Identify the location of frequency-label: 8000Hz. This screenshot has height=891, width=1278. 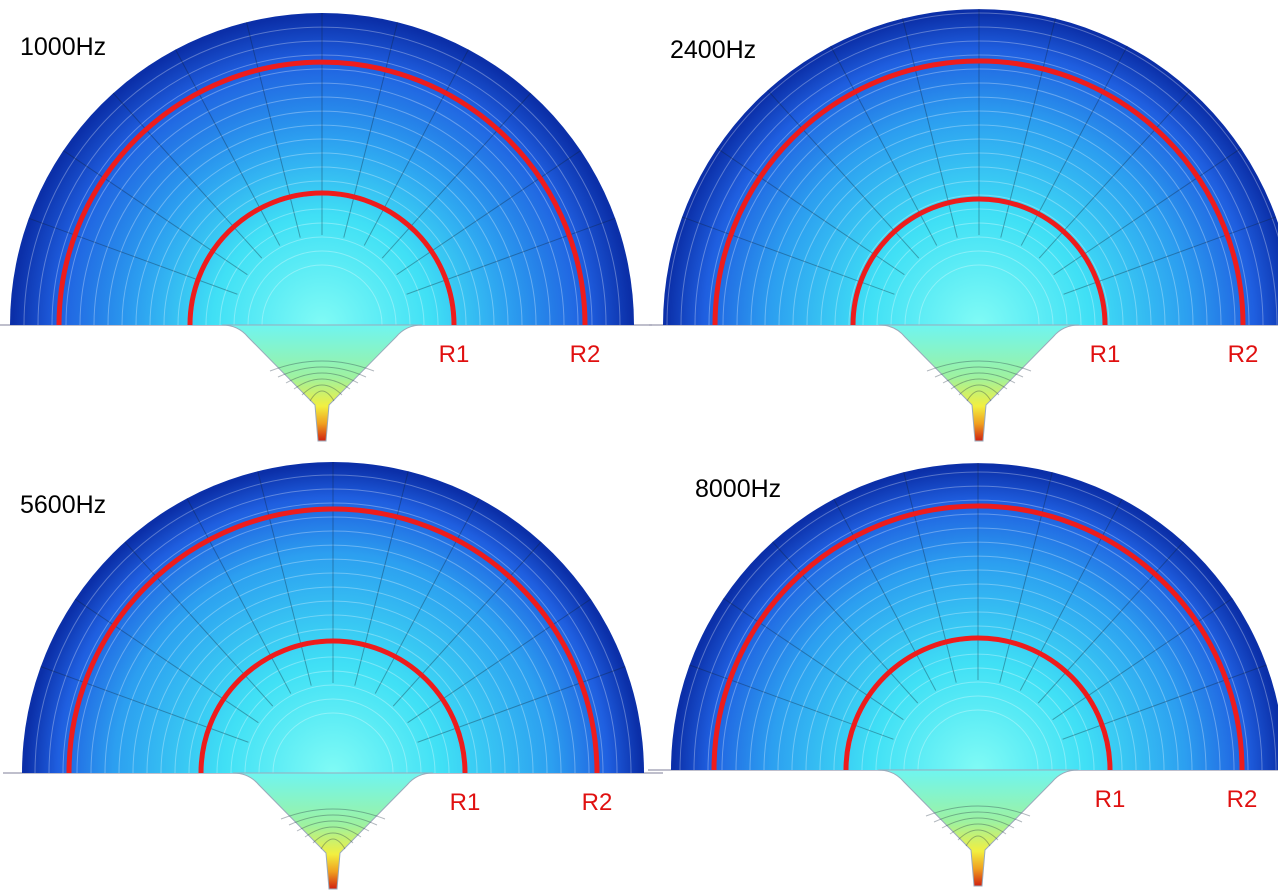
(738, 489).